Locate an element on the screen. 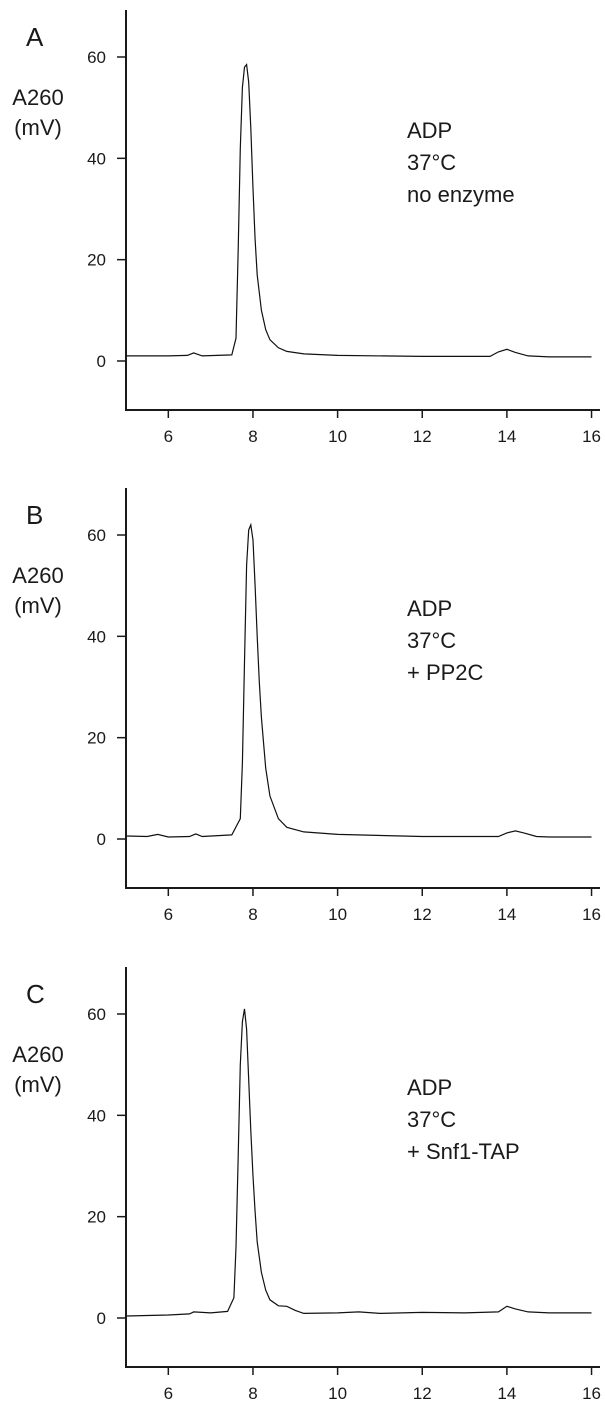  panel-letter: B is located at coordinates (34, 515).